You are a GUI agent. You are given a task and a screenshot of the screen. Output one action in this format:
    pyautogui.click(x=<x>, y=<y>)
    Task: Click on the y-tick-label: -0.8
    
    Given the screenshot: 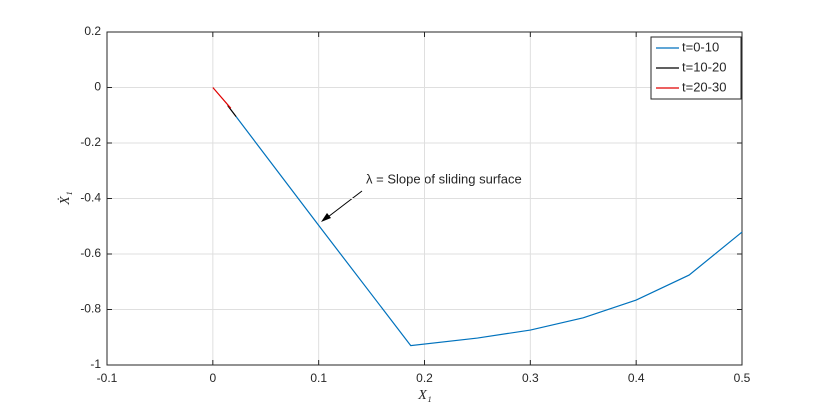 What is the action you would take?
    pyautogui.click(x=90, y=309)
    